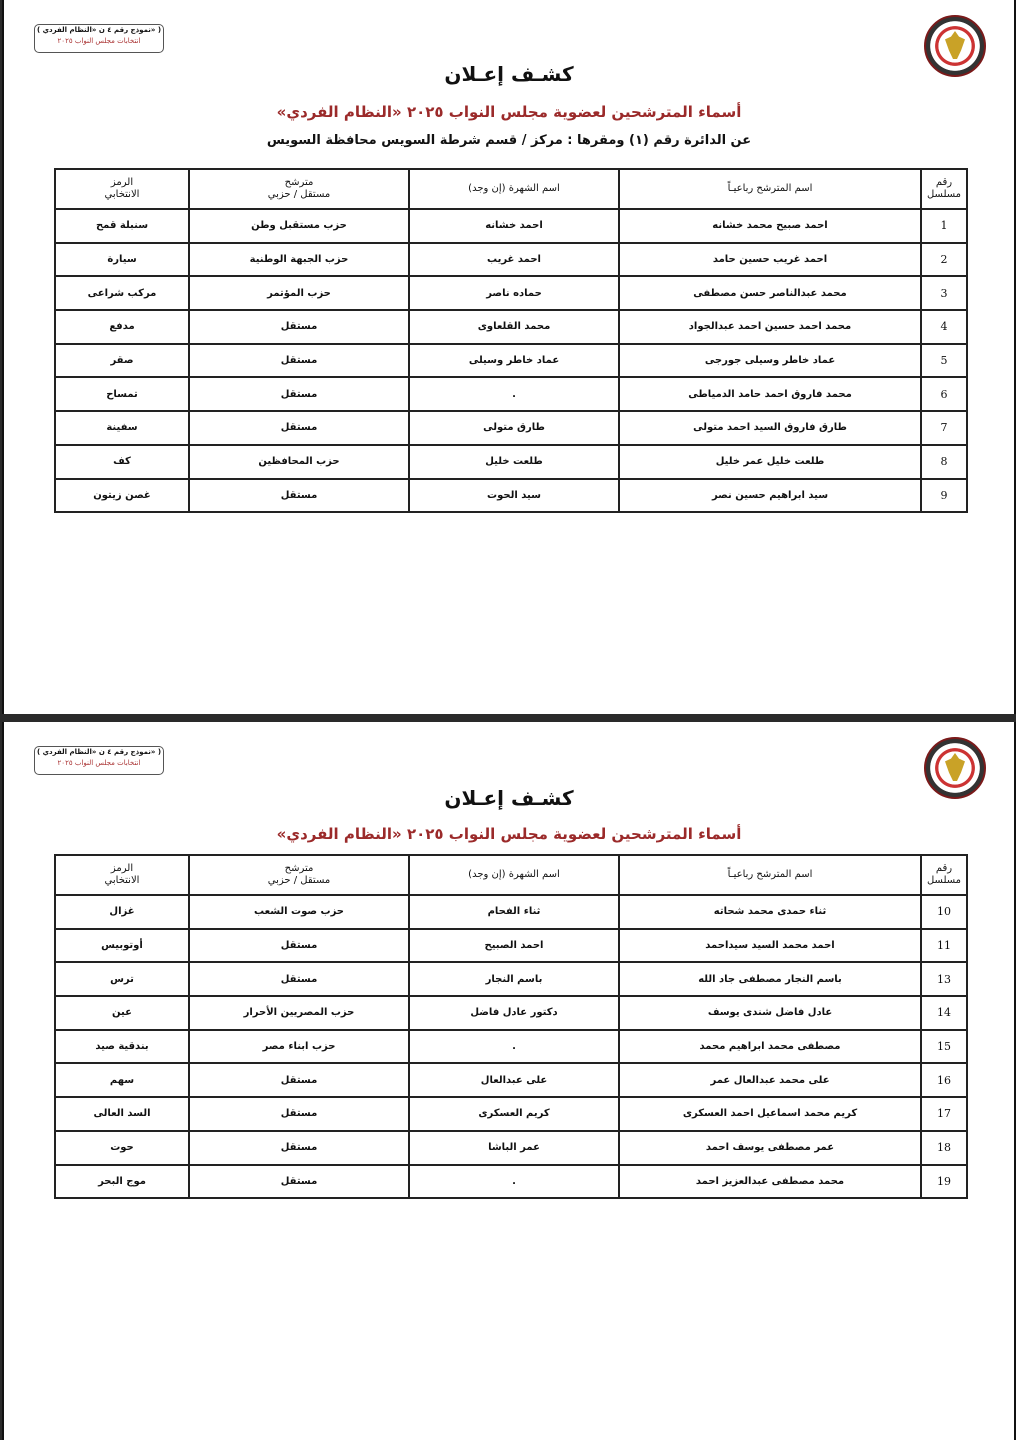 The width and height of the screenshot is (1016, 1440). Describe the element at coordinates (944, 259) in the screenshot. I see `serial-number-cell: 2` at that location.